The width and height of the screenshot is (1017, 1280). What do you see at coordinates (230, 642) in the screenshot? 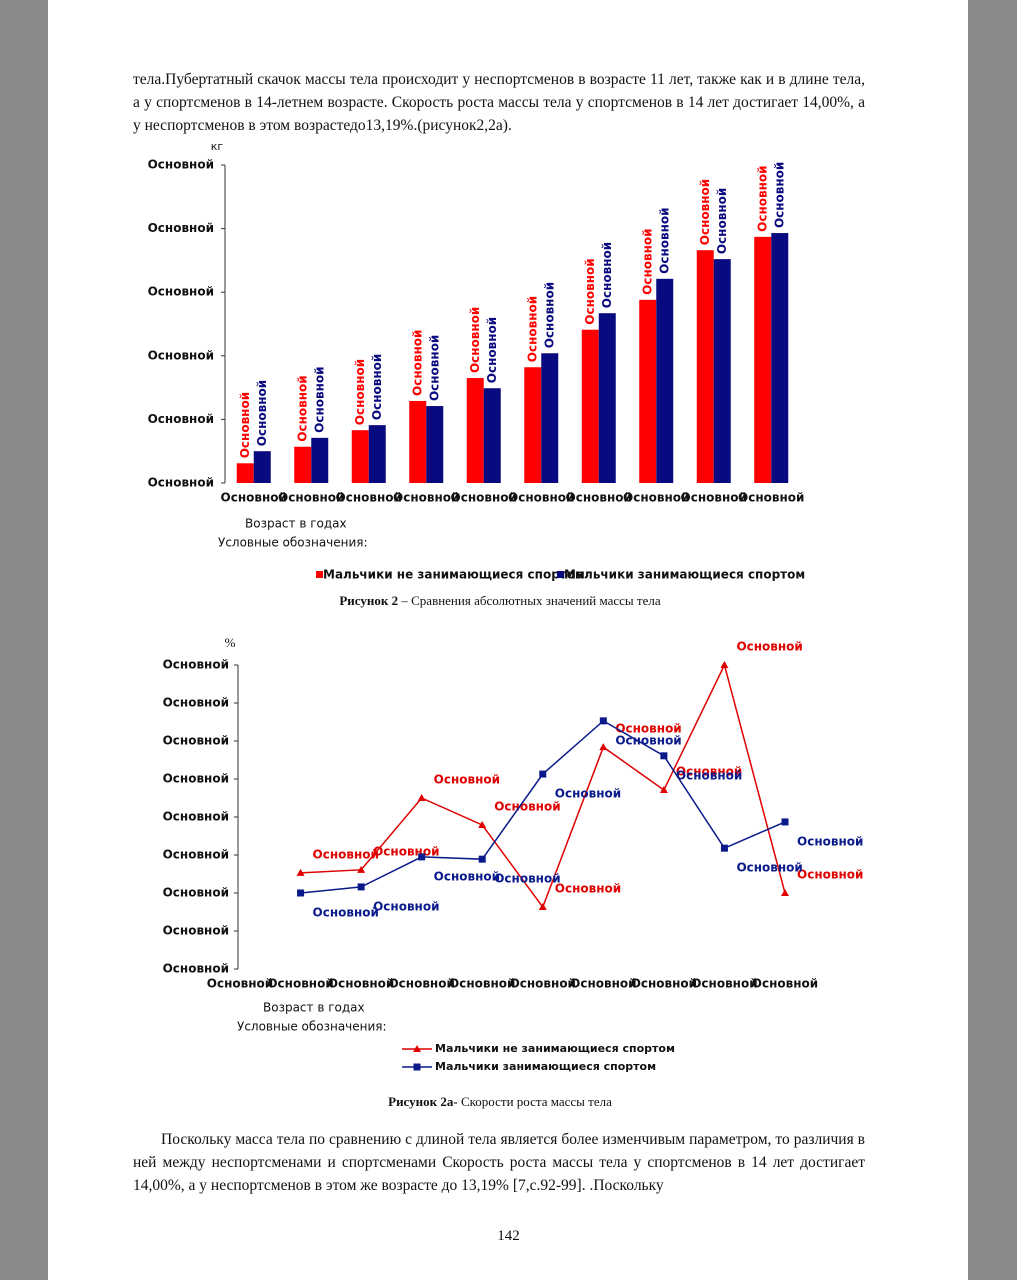
I see `unit-label: %` at bounding box center [230, 642].